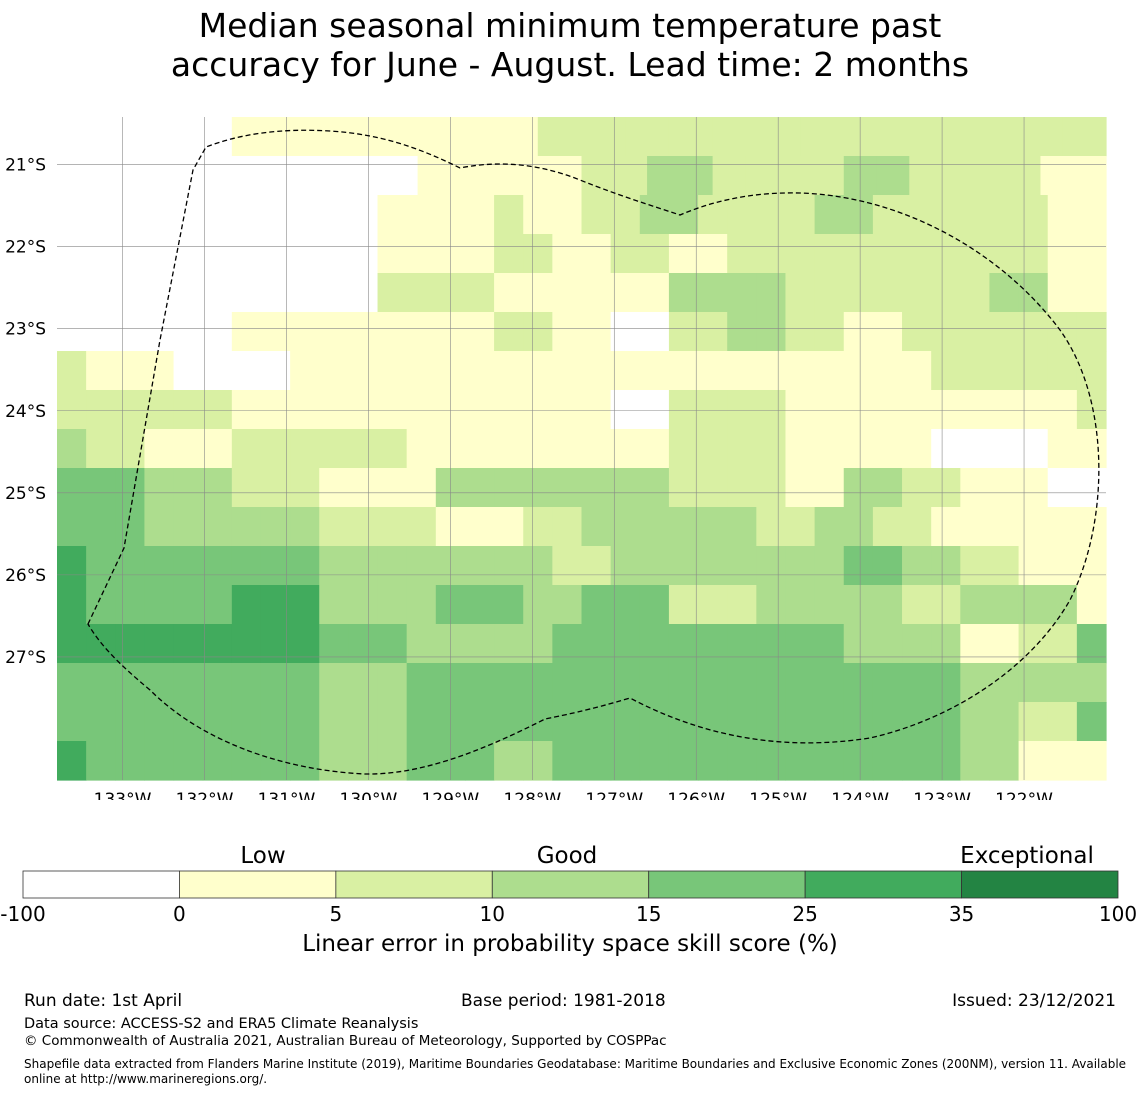  Describe the element at coordinates (1034, 1001) in the screenshot. I see `issued-date: Issued: 23/12/2021` at that location.